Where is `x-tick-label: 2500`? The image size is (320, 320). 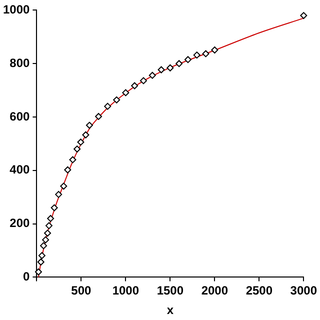 x-tick-label: 2500 is located at coordinates (259, 291).